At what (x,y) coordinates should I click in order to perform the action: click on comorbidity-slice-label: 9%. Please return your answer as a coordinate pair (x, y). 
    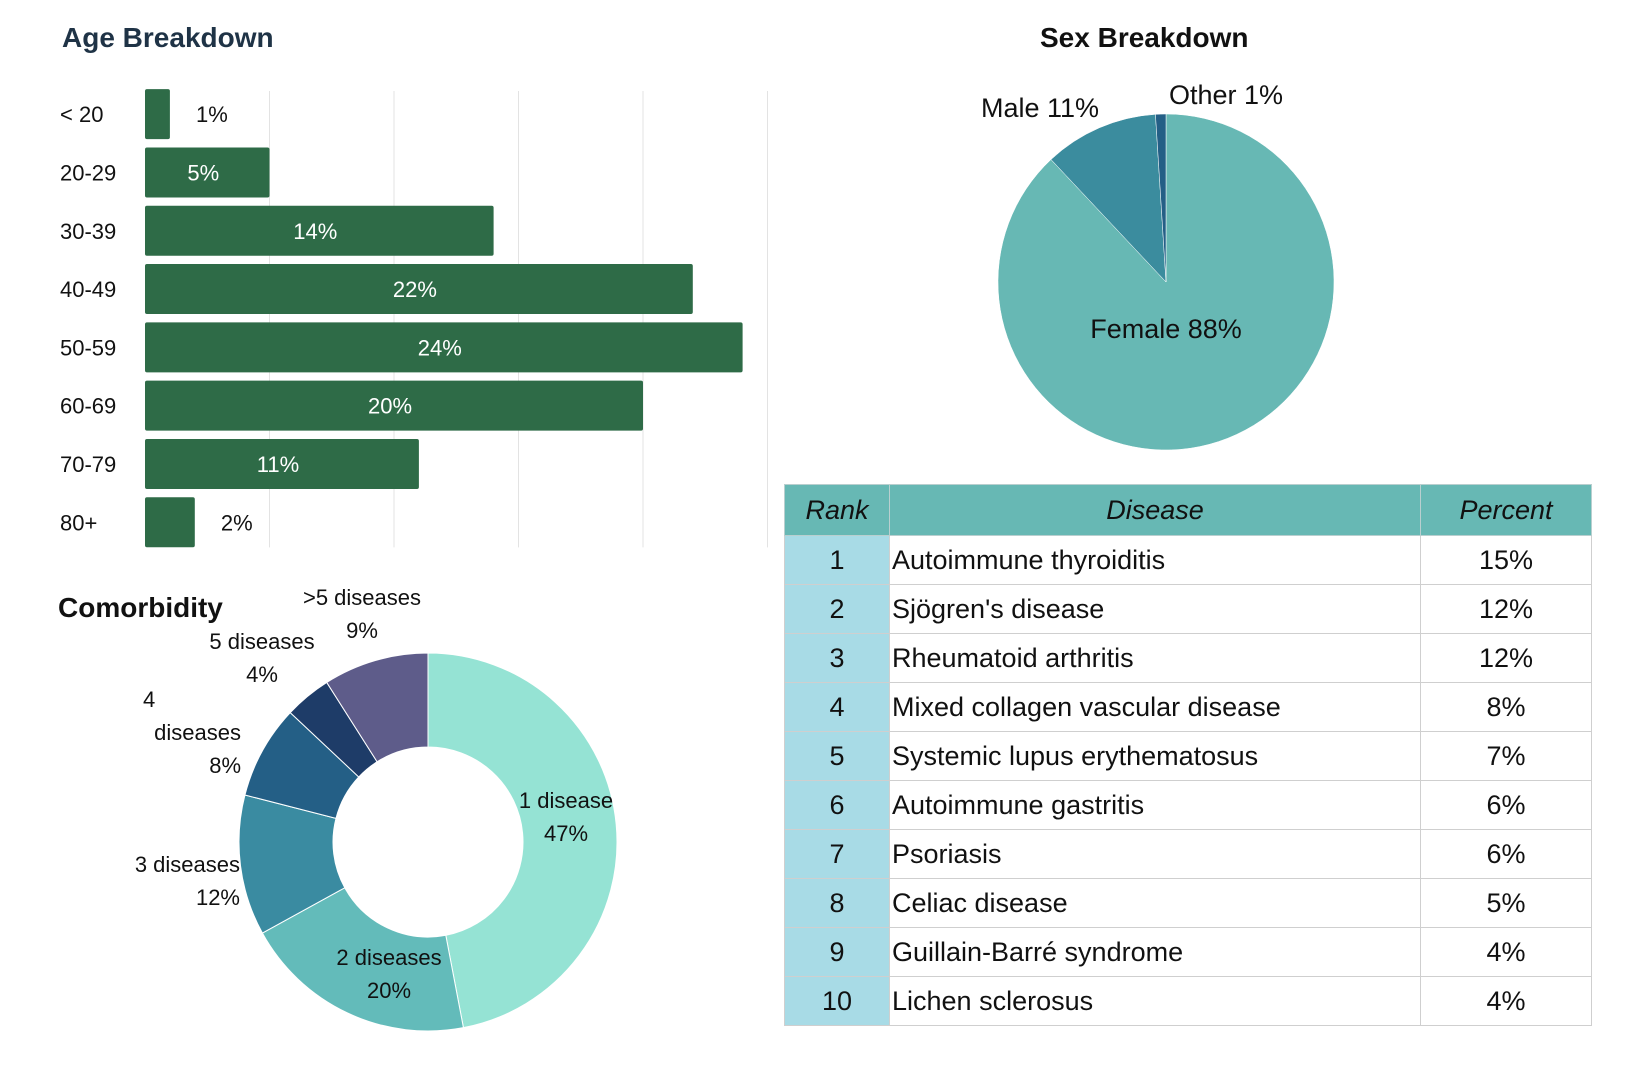
    Looking at the image, I should click on (362, 630).